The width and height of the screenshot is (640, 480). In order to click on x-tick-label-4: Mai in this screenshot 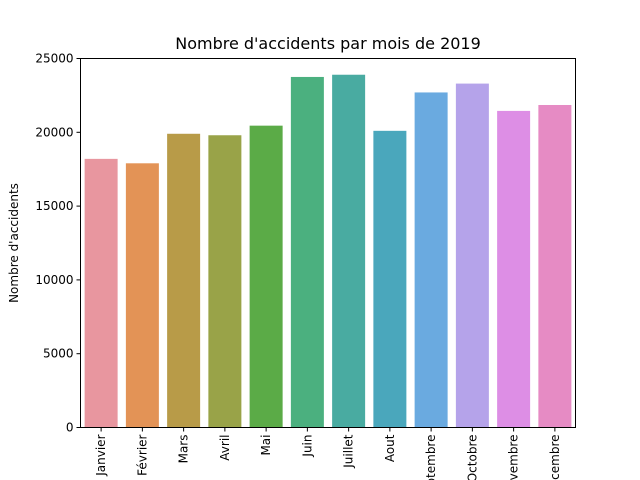, I will do `click(266, 445)`.